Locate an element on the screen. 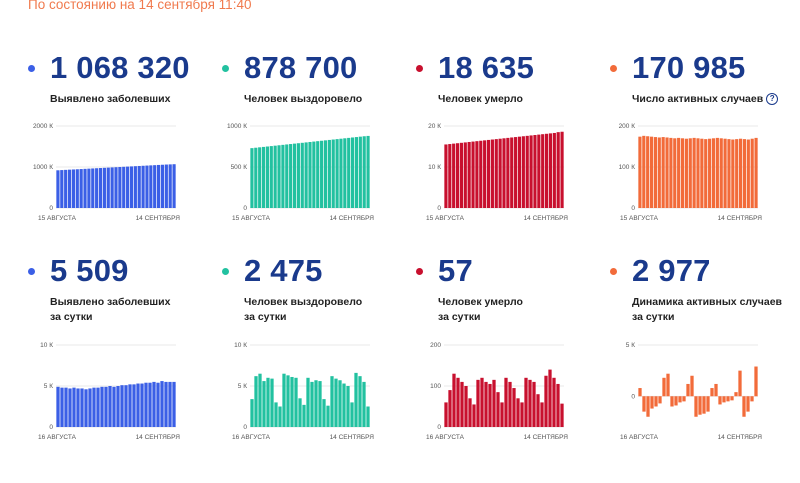 This screenshot has width=800, height=483. stat-value: 878 700 is located at coordinates (301, 67).